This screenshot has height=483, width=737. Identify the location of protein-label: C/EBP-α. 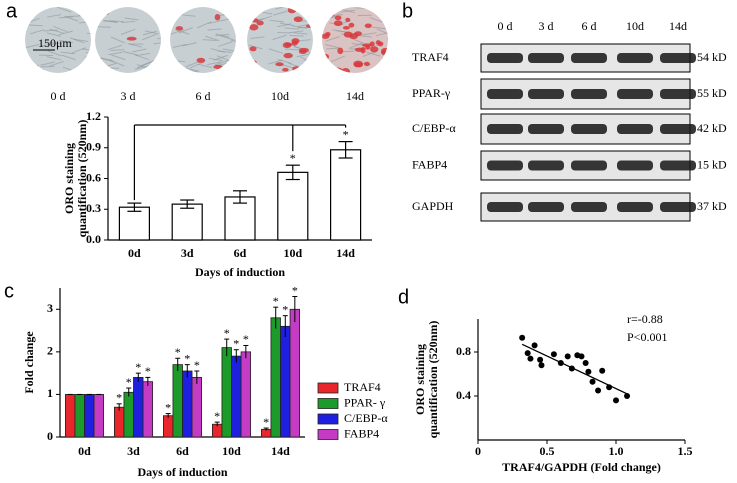
(434, 128).